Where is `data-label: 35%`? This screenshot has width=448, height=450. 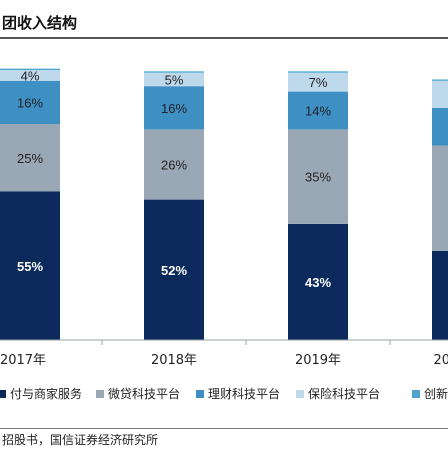
data-label: 35% is located at coordinates (318, 177).